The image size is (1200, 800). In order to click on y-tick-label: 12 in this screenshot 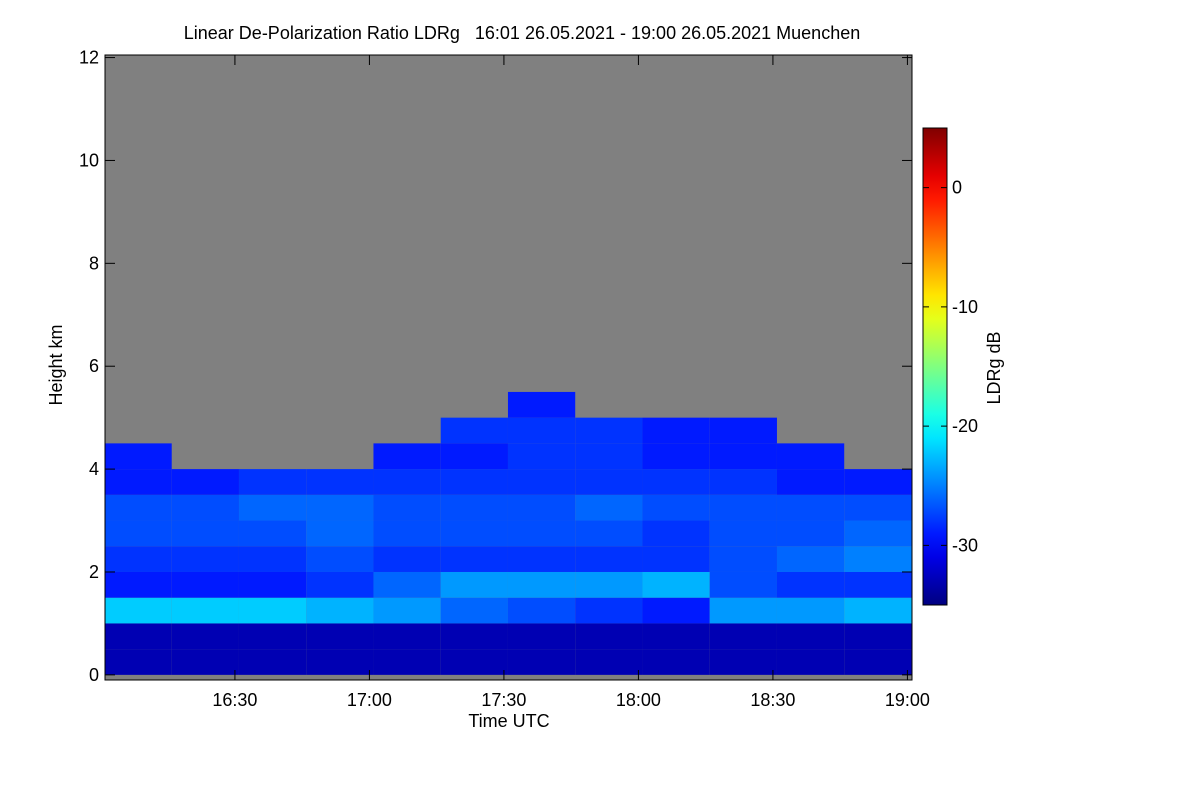, I will do `click(89, 58)`.